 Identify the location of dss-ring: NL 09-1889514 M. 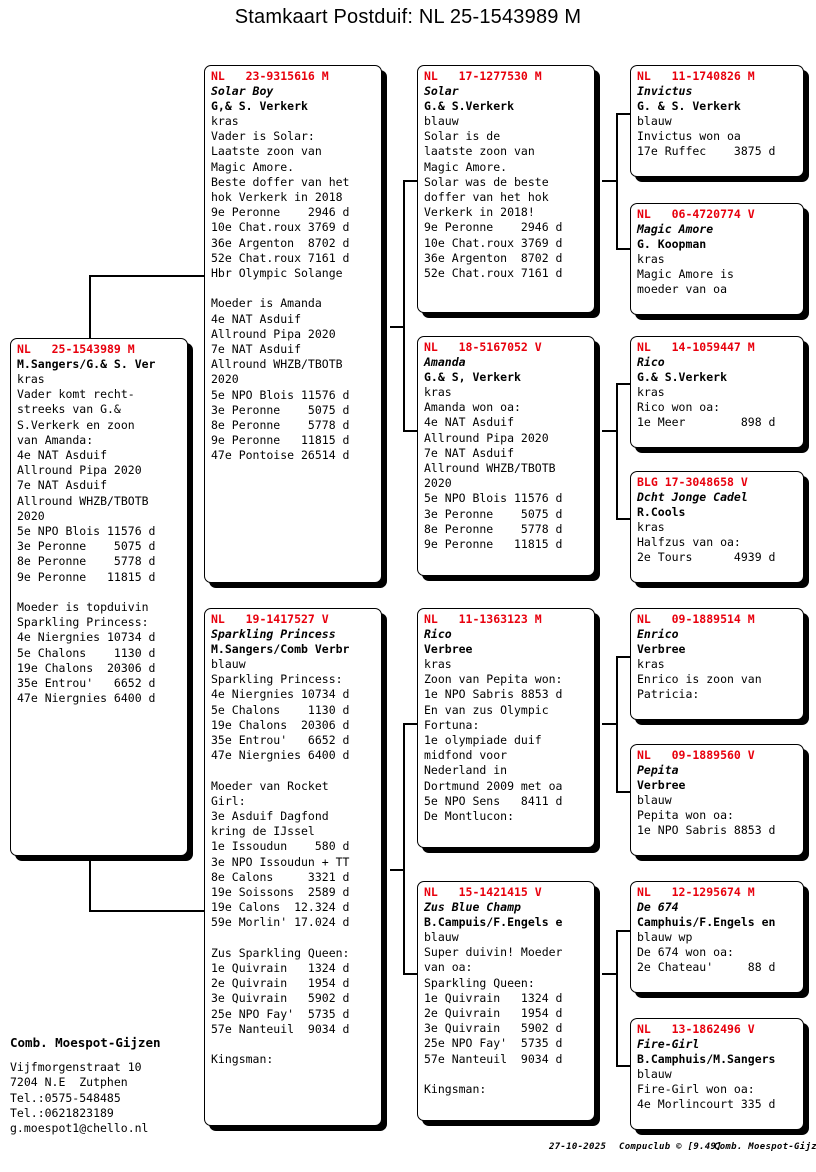
(696, 619).